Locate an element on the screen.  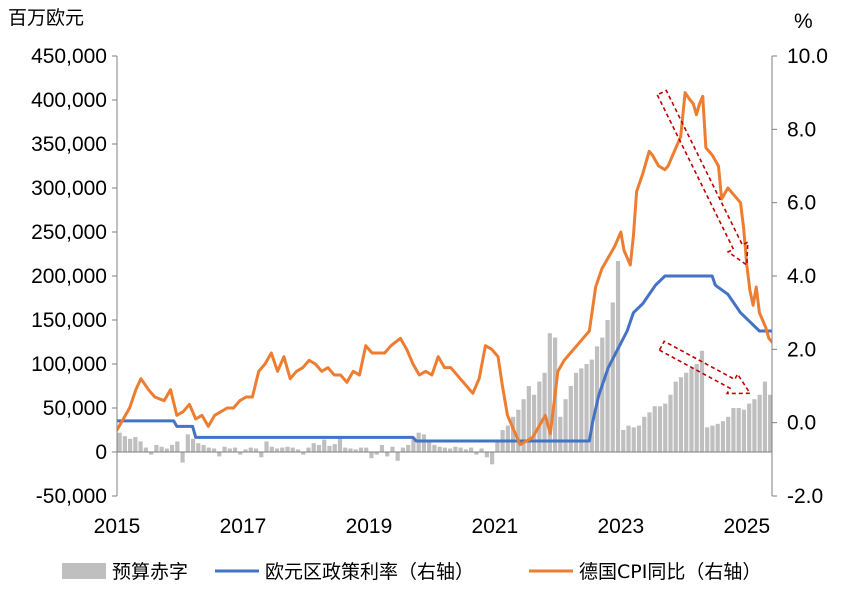
x-tick-label: 2023 is located at coordinates (620, 526).